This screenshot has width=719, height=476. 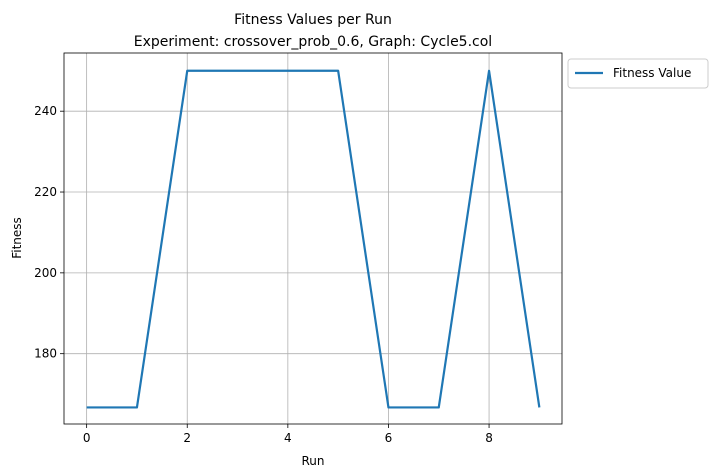 What do you see at coordinates (45, 111) in the screenshot?
I see `y-tick-label: 240` at bounding box center [45, 111].